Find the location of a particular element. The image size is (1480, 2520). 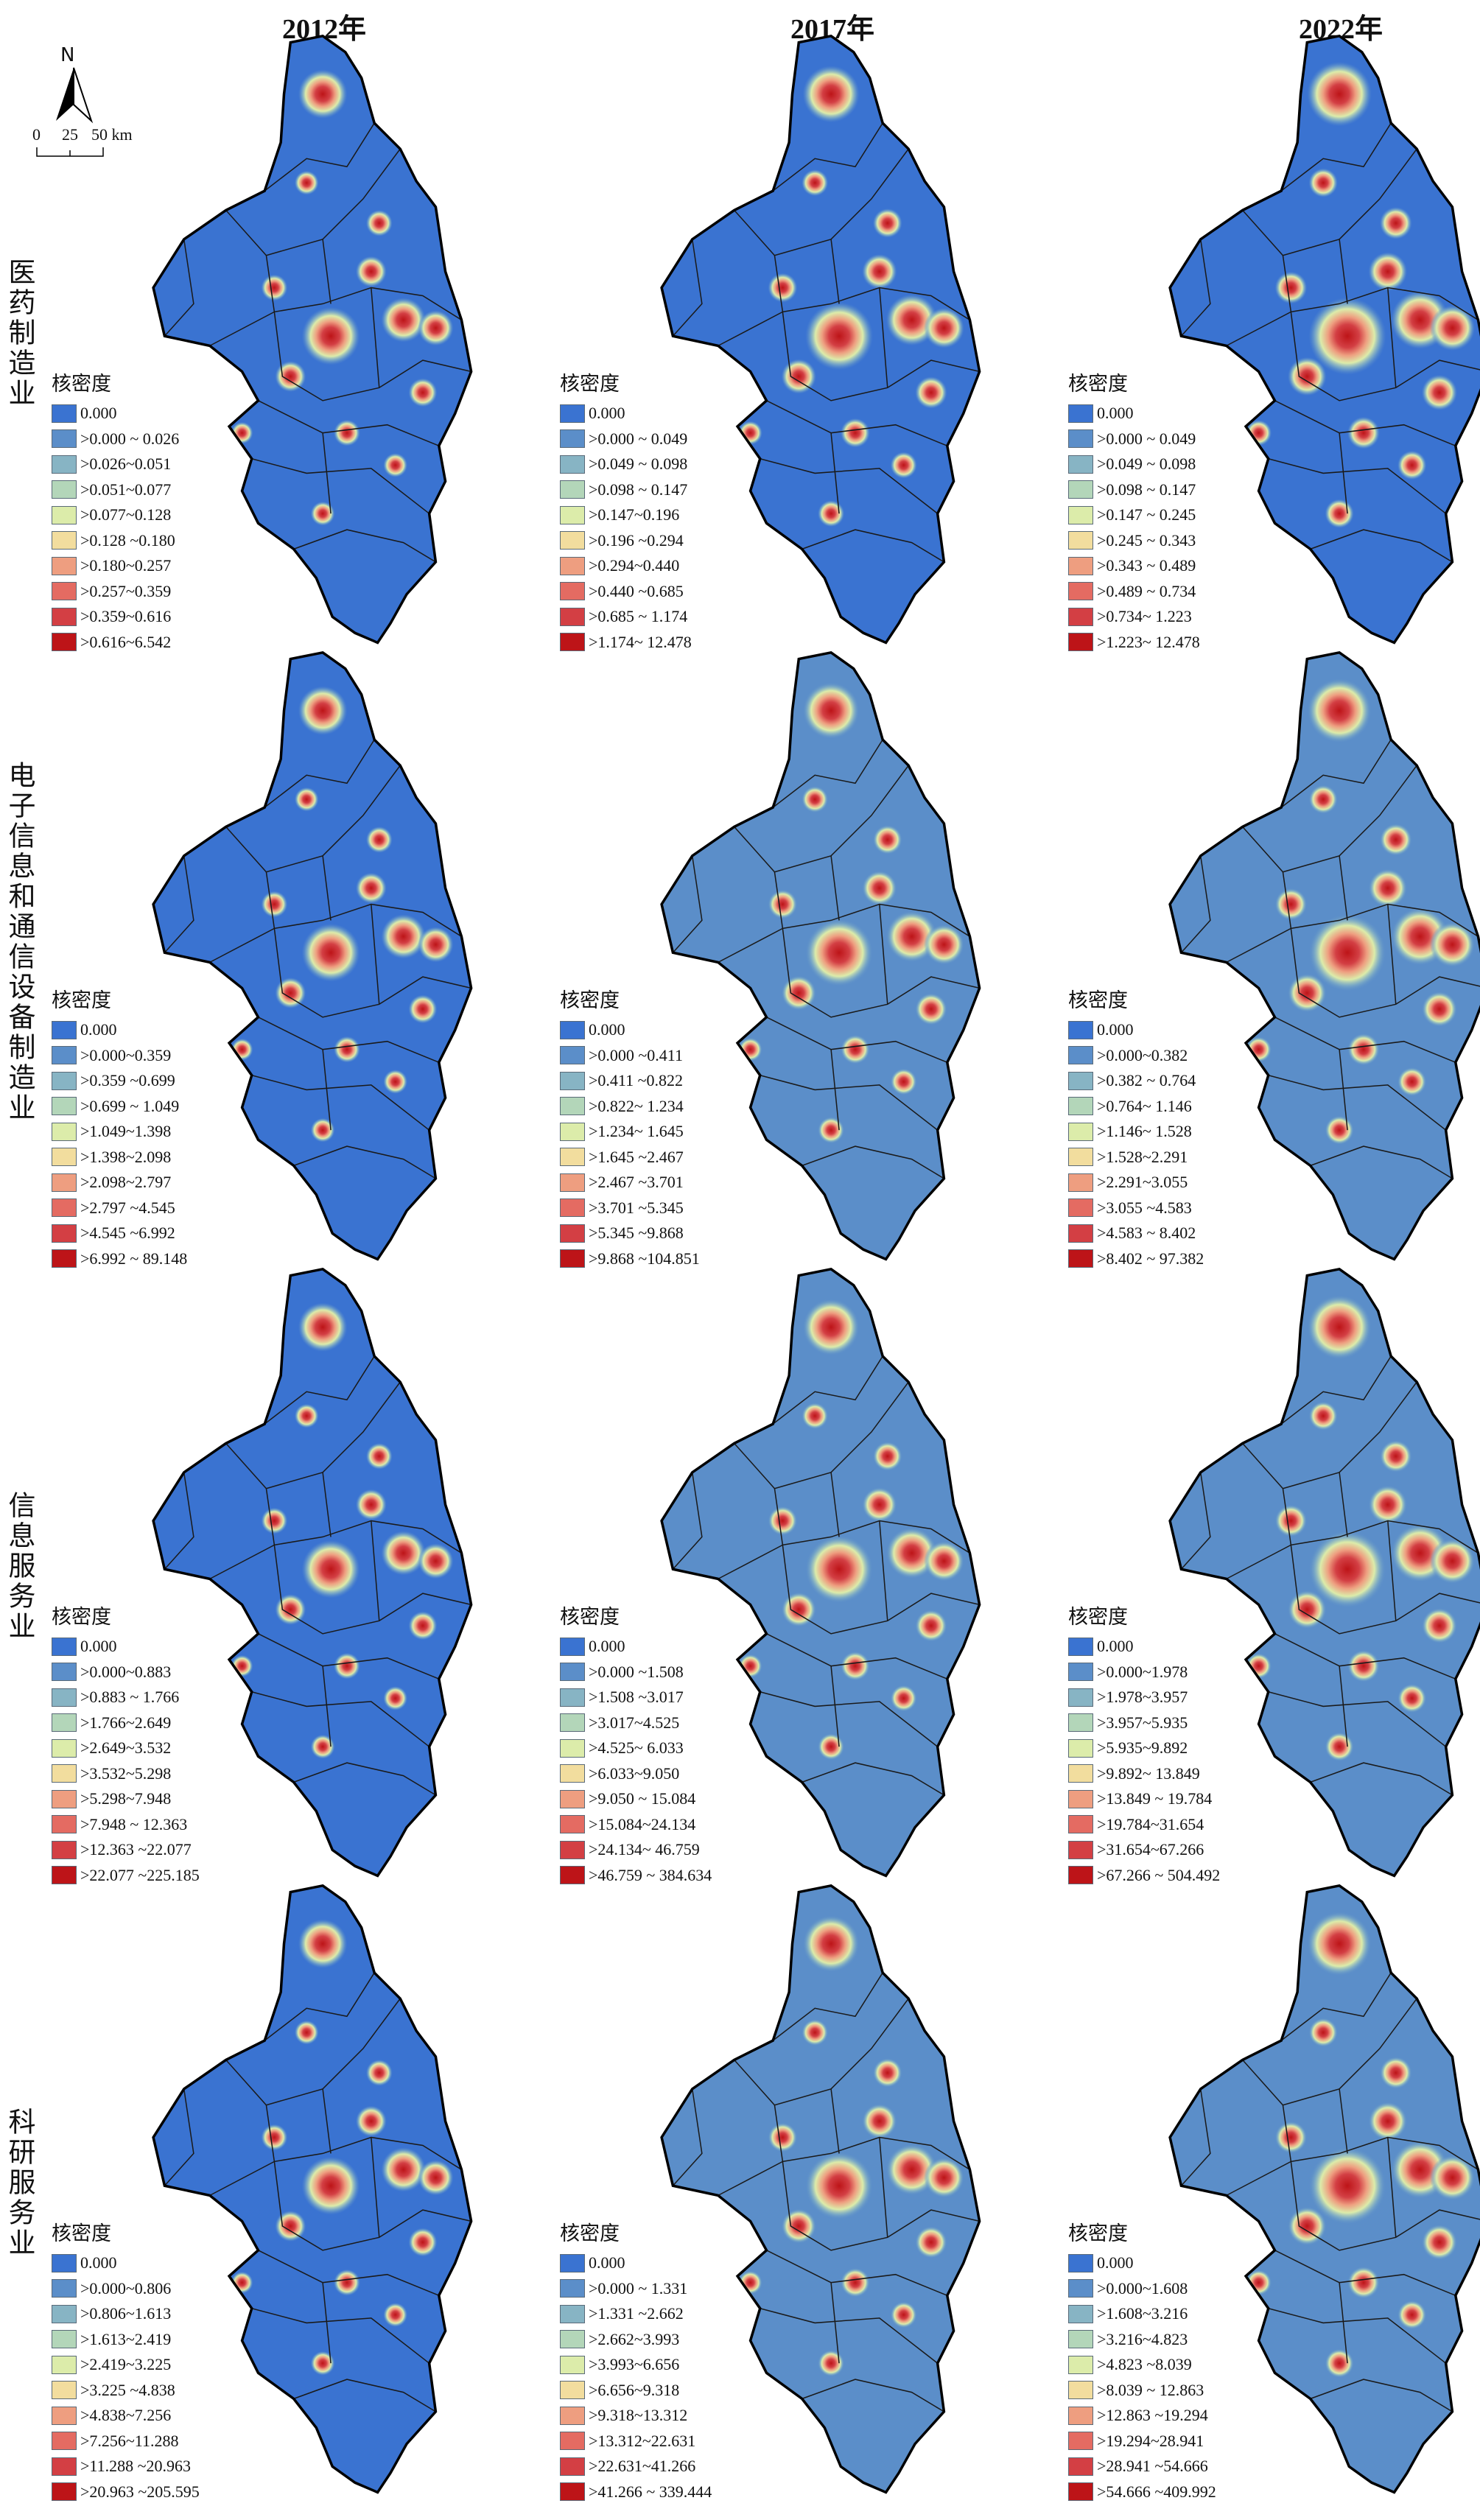

legend-label: >8.039 ~ 12.863 is located at coordinates (1151, 2389).